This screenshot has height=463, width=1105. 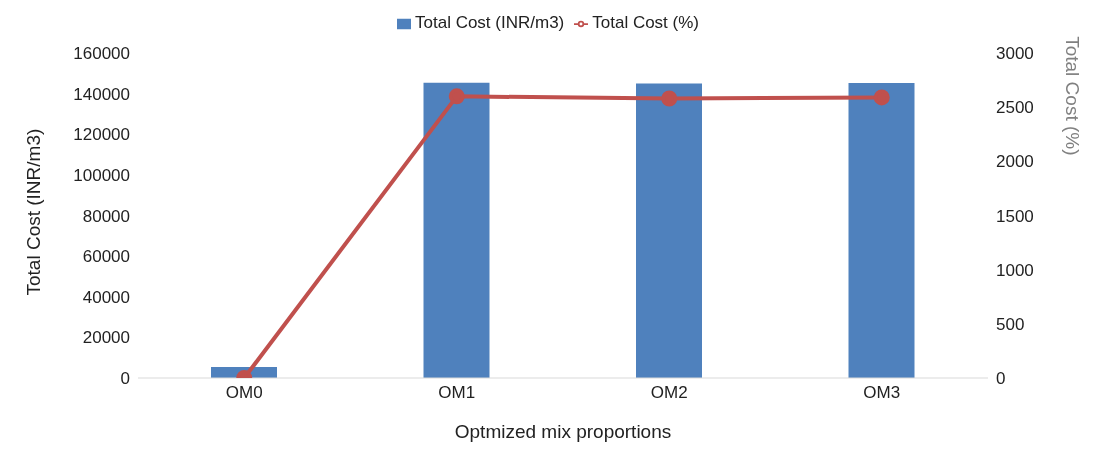 I want to click on x-tick-label: OM3, so click(x=882, y=393).